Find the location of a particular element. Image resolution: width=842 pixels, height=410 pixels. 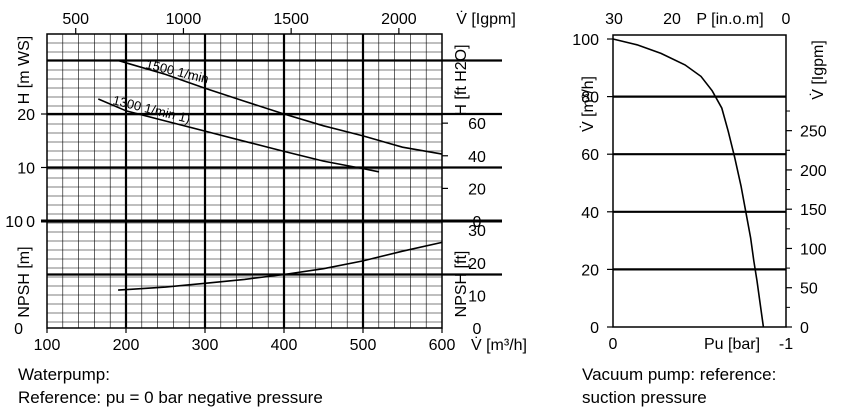

head-y-tick-label: 0 is located at coordinates (30, 222).